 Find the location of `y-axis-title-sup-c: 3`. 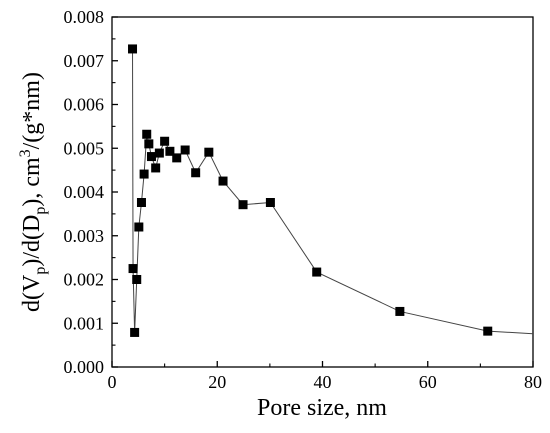

y-axis-title-sup-c: 3 is located at coordinates (25, 153).